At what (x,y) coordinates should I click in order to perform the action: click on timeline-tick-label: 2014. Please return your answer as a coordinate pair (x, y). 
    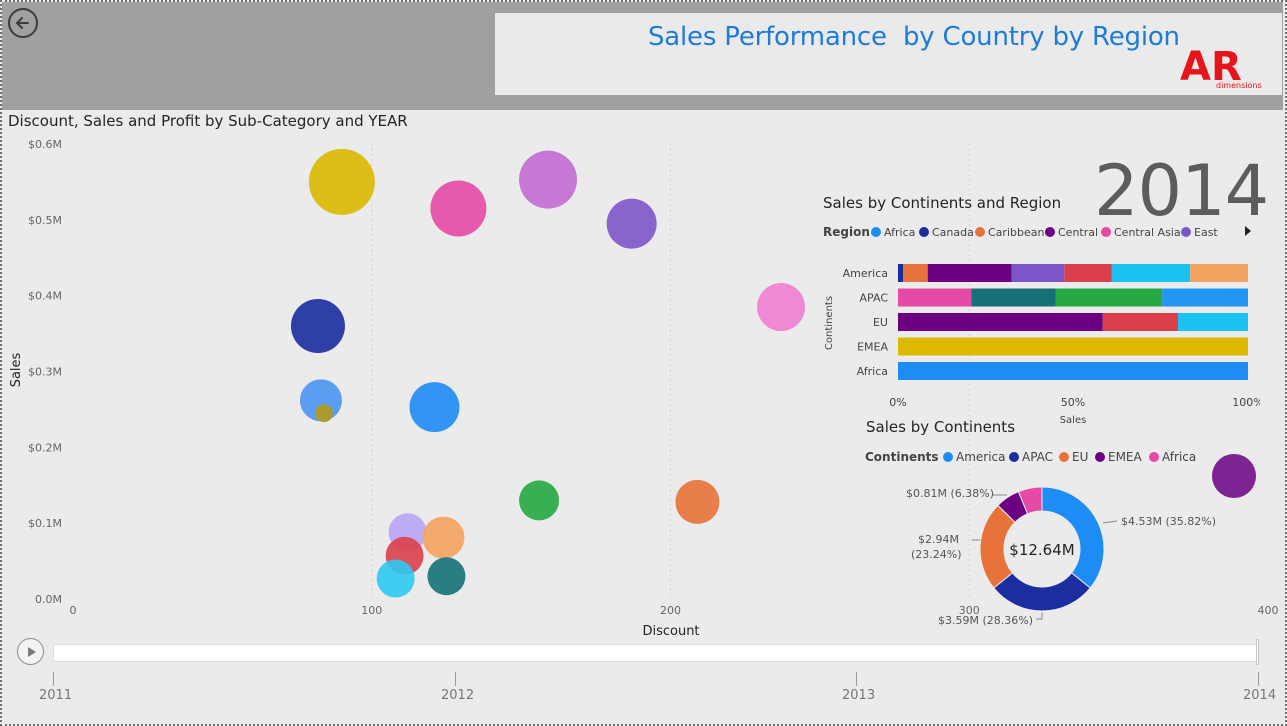
    Looking at the image, I should click on (1260, 695).